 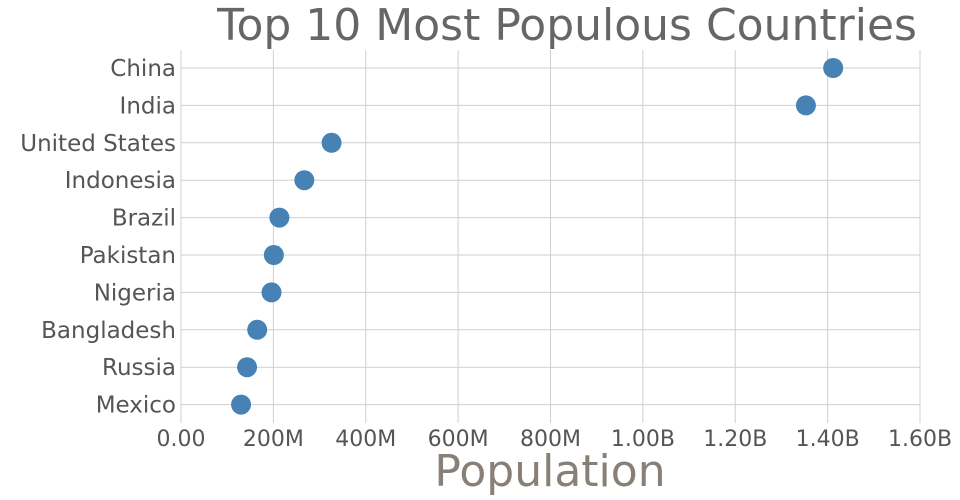 I want to click on category-label: Nigeria, so click(x=135, y=293).